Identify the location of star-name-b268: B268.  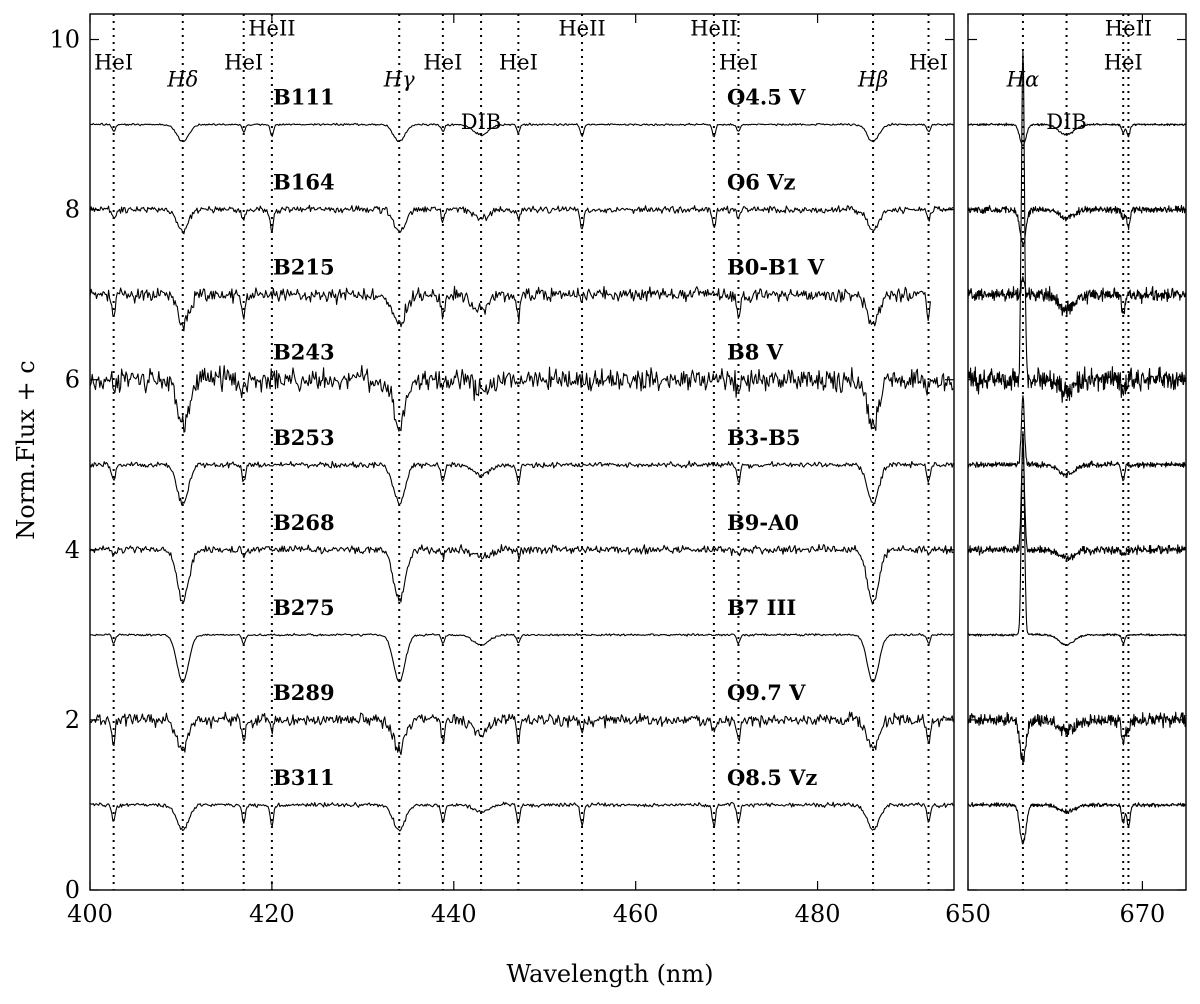
(304, 522).